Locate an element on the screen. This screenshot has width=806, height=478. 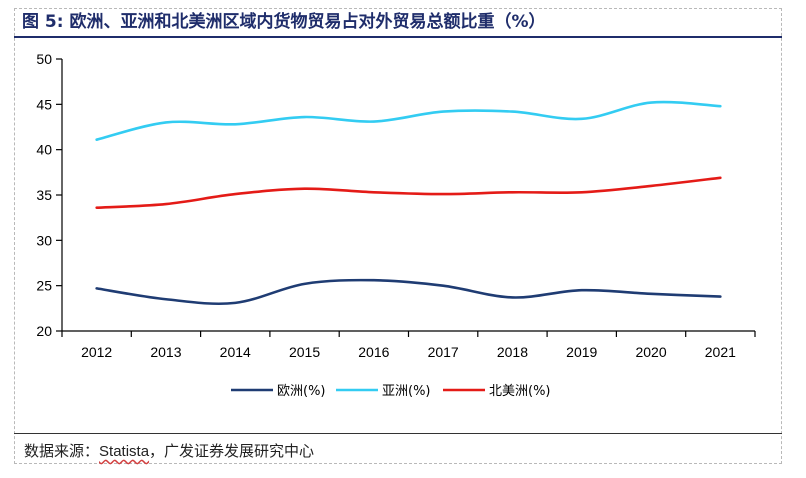
y-tick-label: 30 is located at coordinates (44, 240).